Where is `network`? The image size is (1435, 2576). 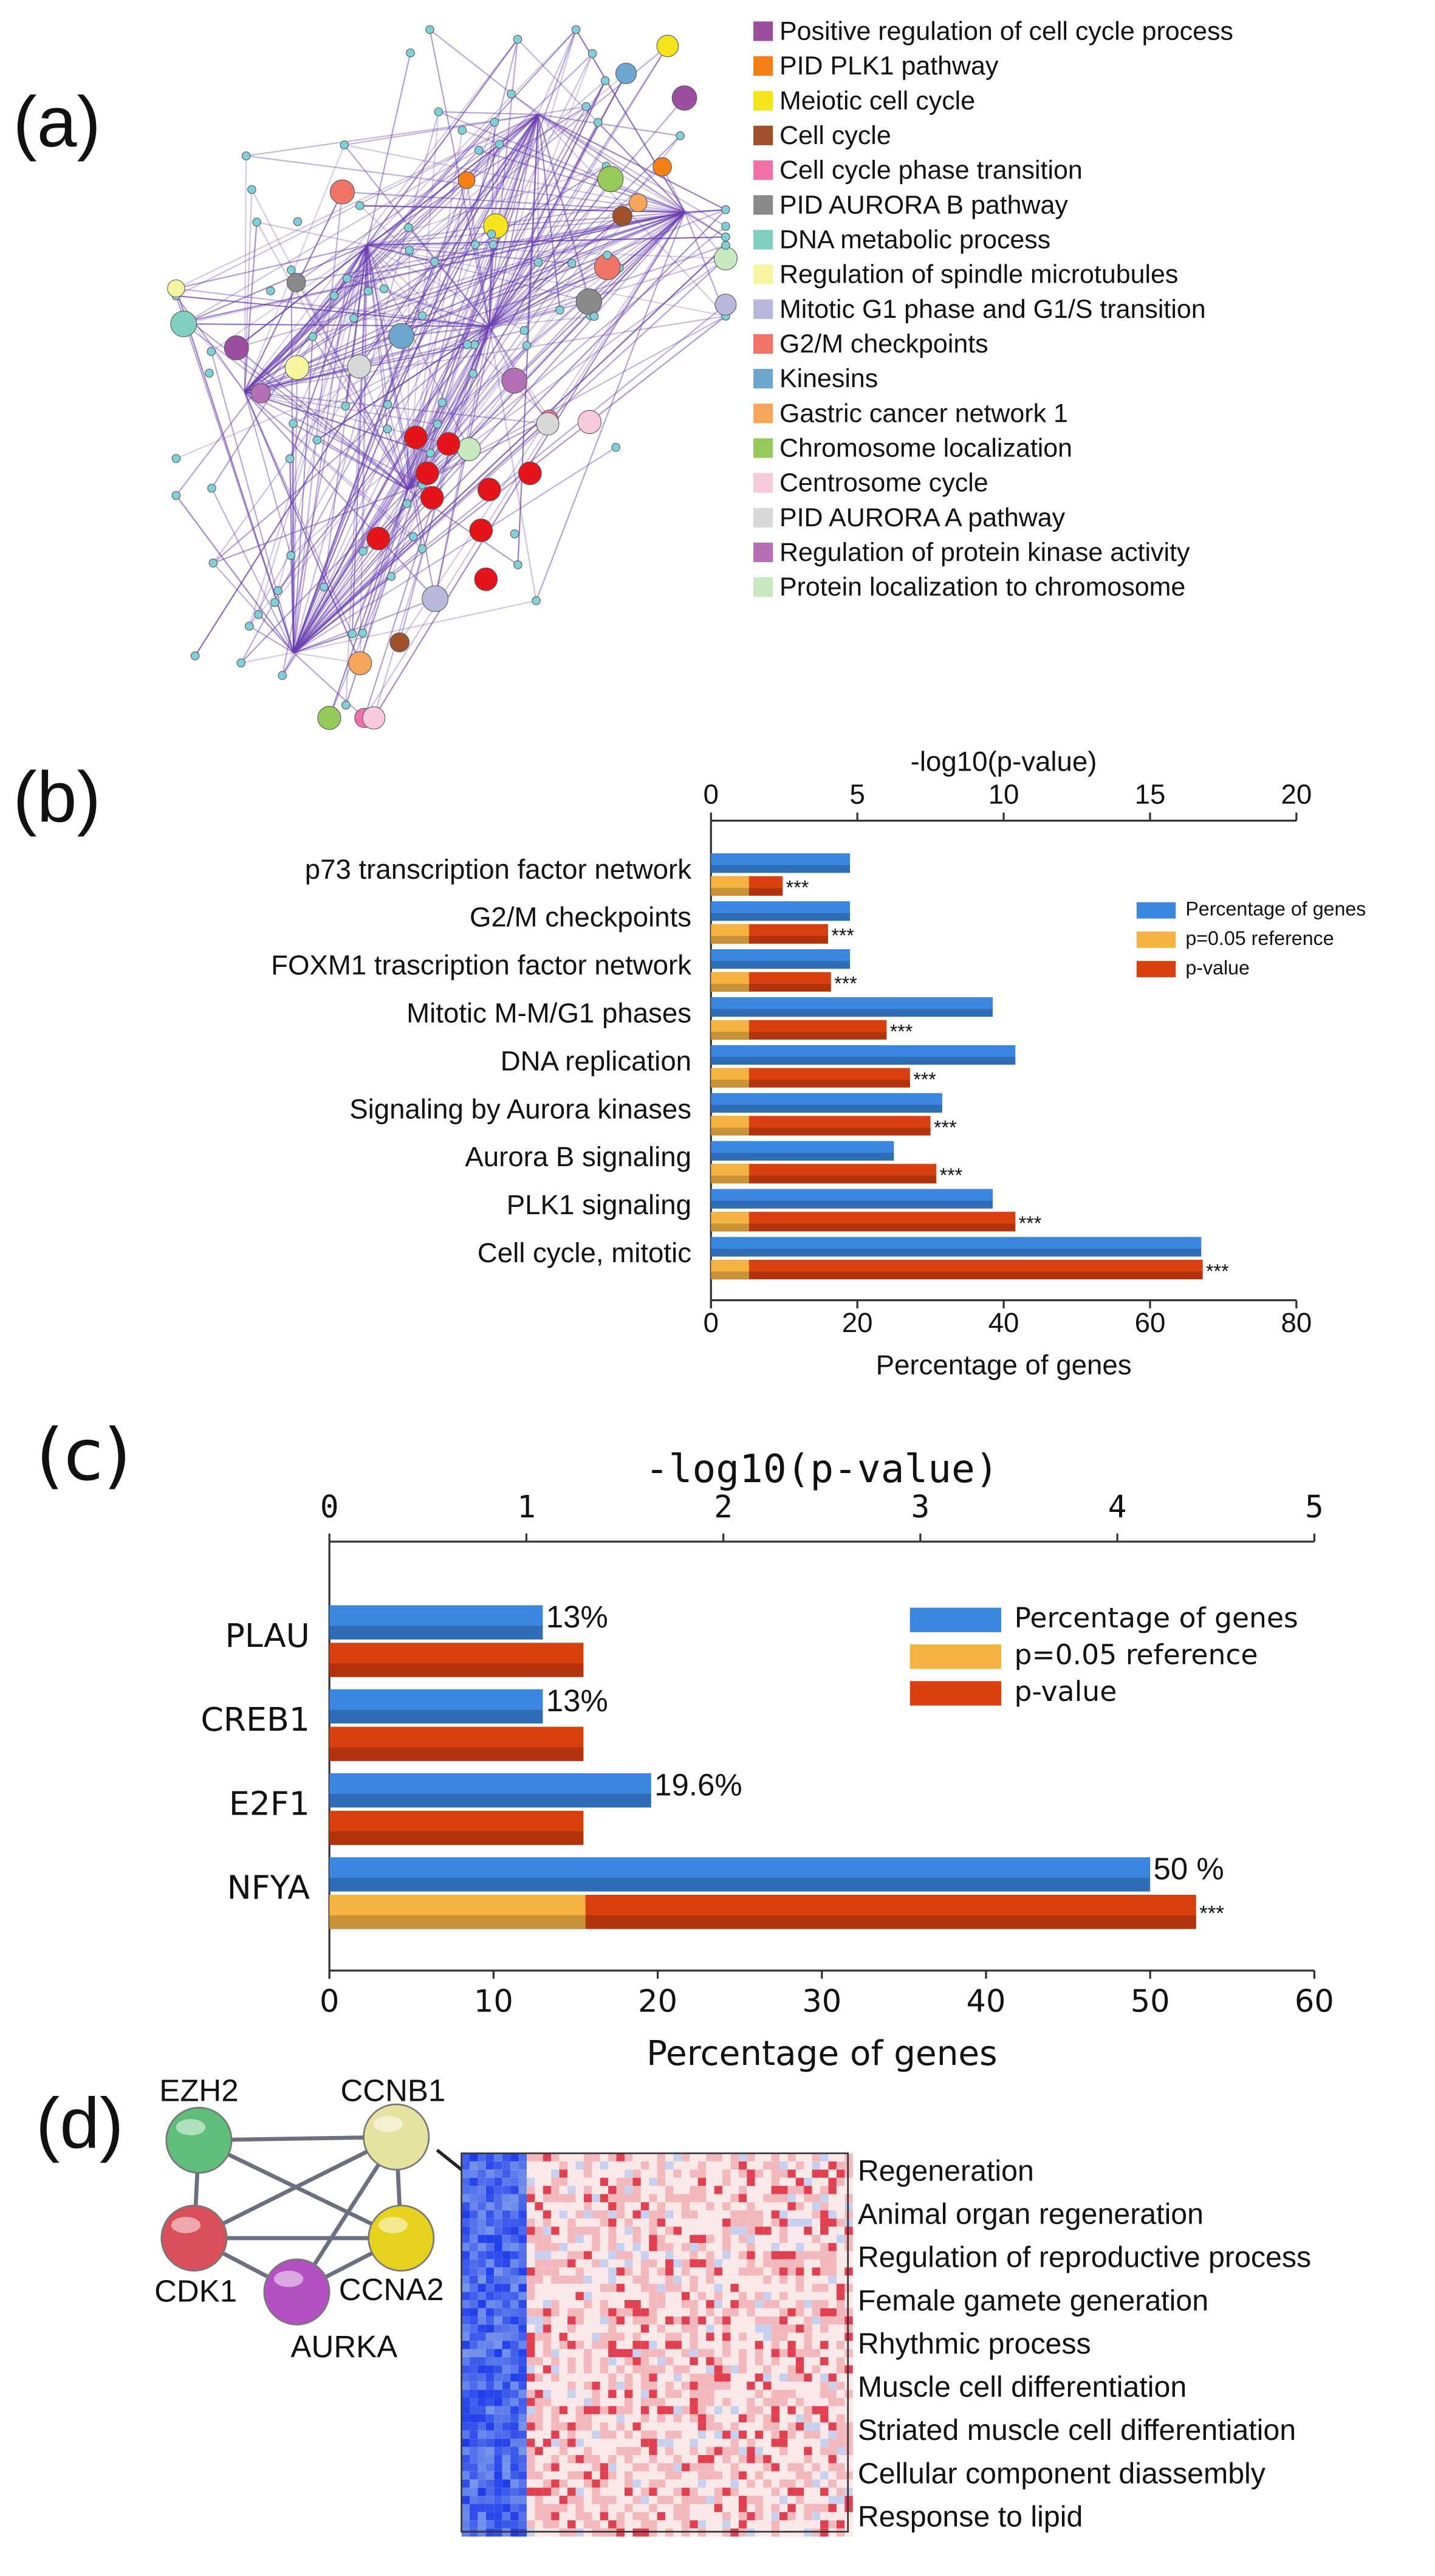 network is located at coordinates (452, 377).